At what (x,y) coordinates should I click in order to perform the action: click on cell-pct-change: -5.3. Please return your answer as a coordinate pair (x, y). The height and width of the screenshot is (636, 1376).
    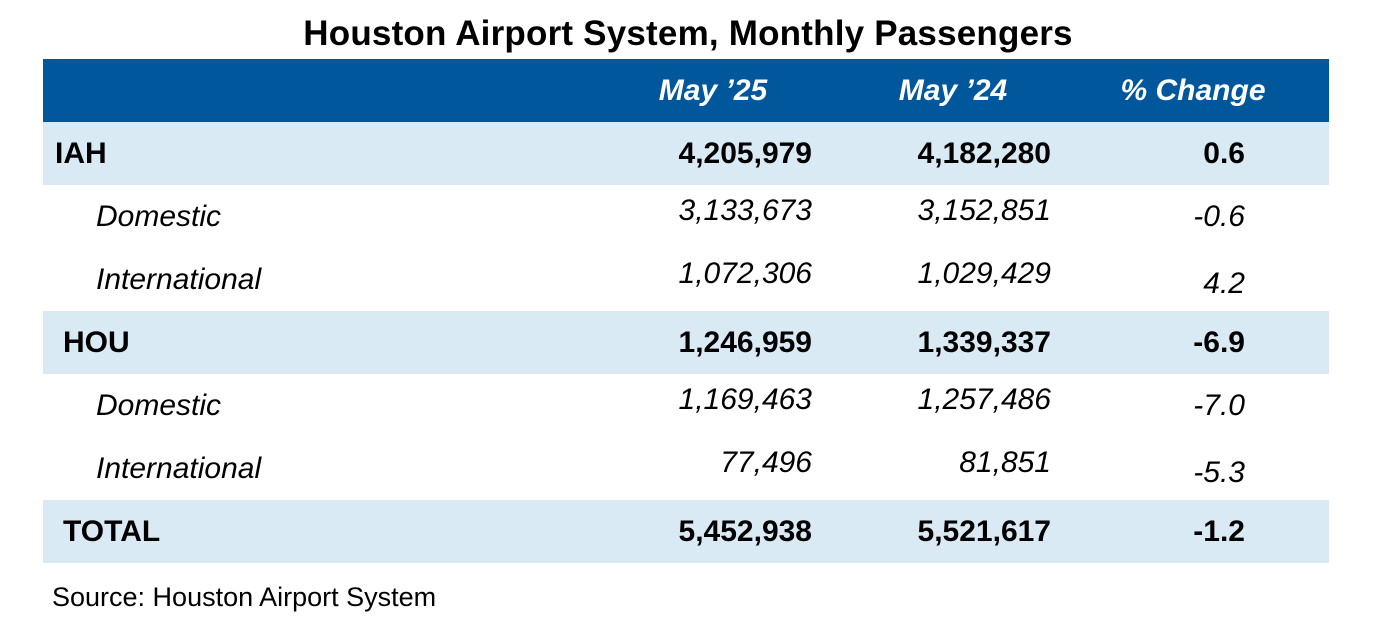
    Looking at the image, I should click on (1219, 472).